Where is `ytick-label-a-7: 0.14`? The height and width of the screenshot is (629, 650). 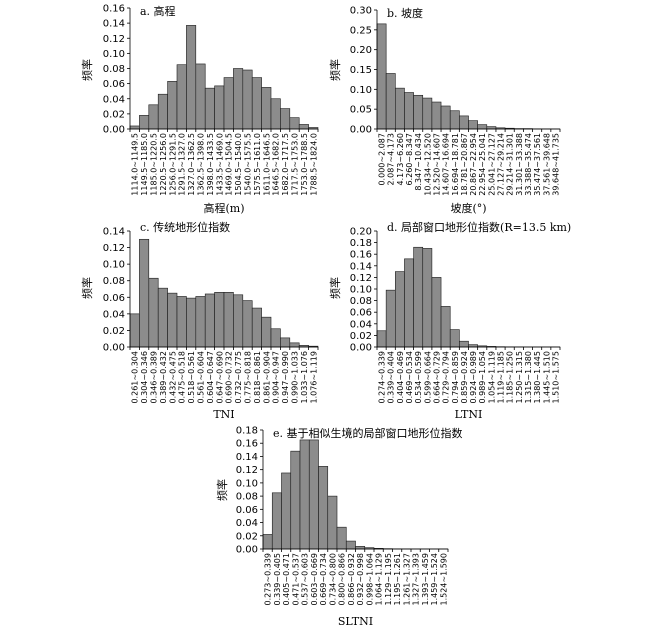 ytick-label-a-7: 0.14 is located at coordinates (114, 24).